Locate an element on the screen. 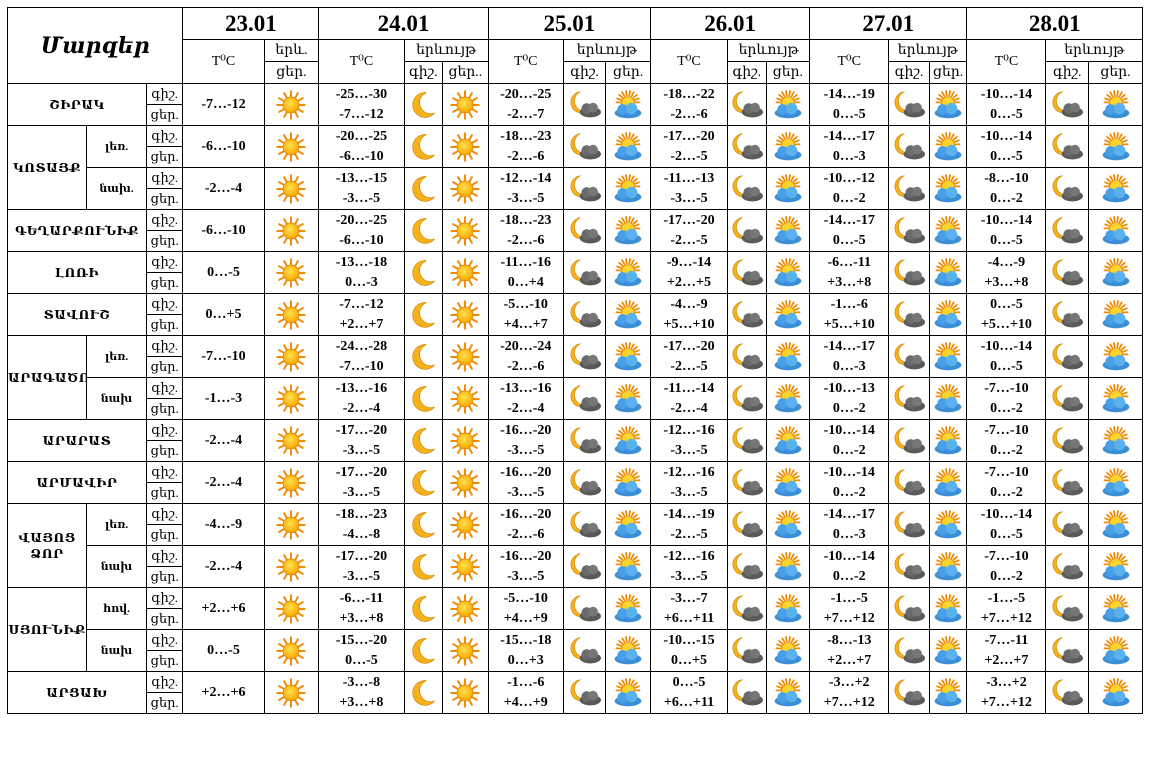  temp-night: -7…-12 is located at coordinates (361, 304).